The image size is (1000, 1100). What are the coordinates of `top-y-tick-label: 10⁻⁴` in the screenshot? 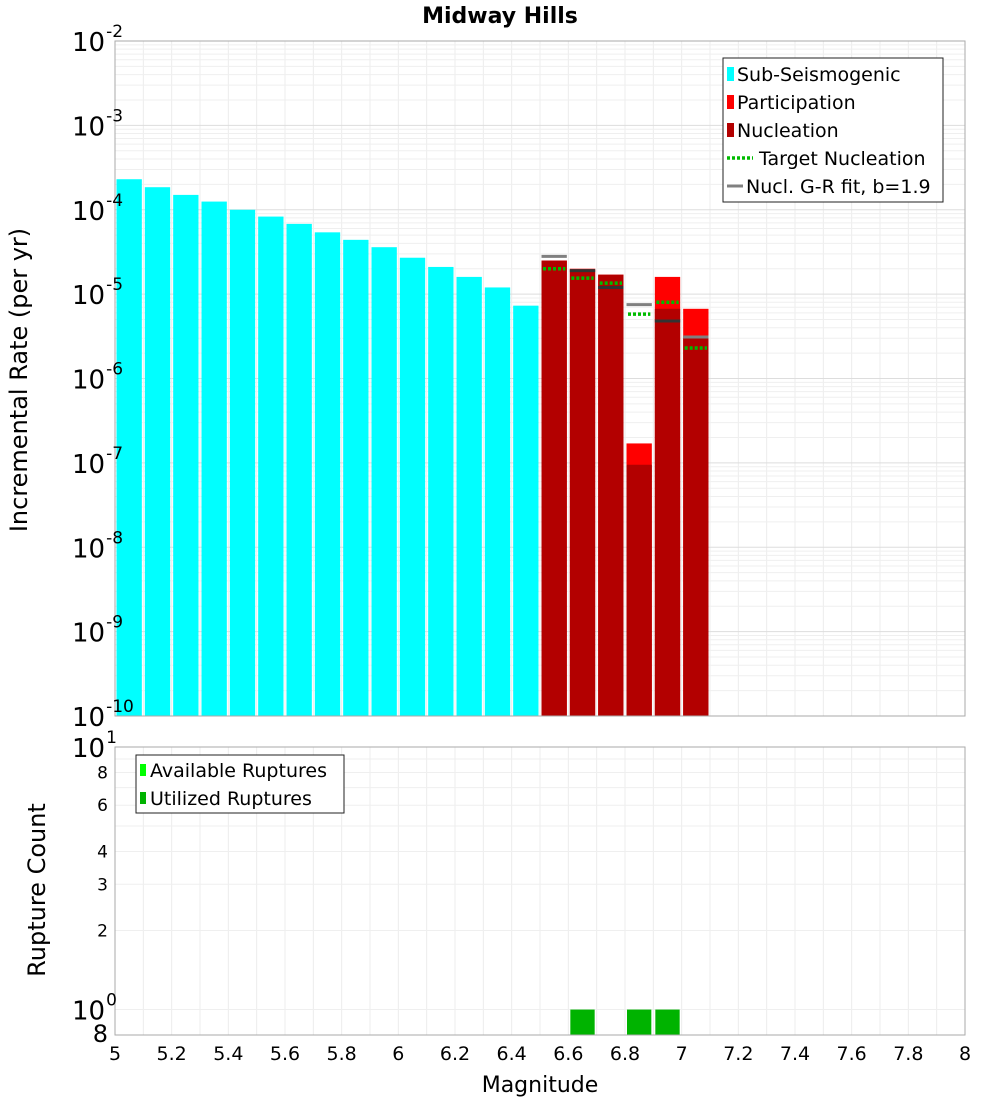 It's located at (97, 209).